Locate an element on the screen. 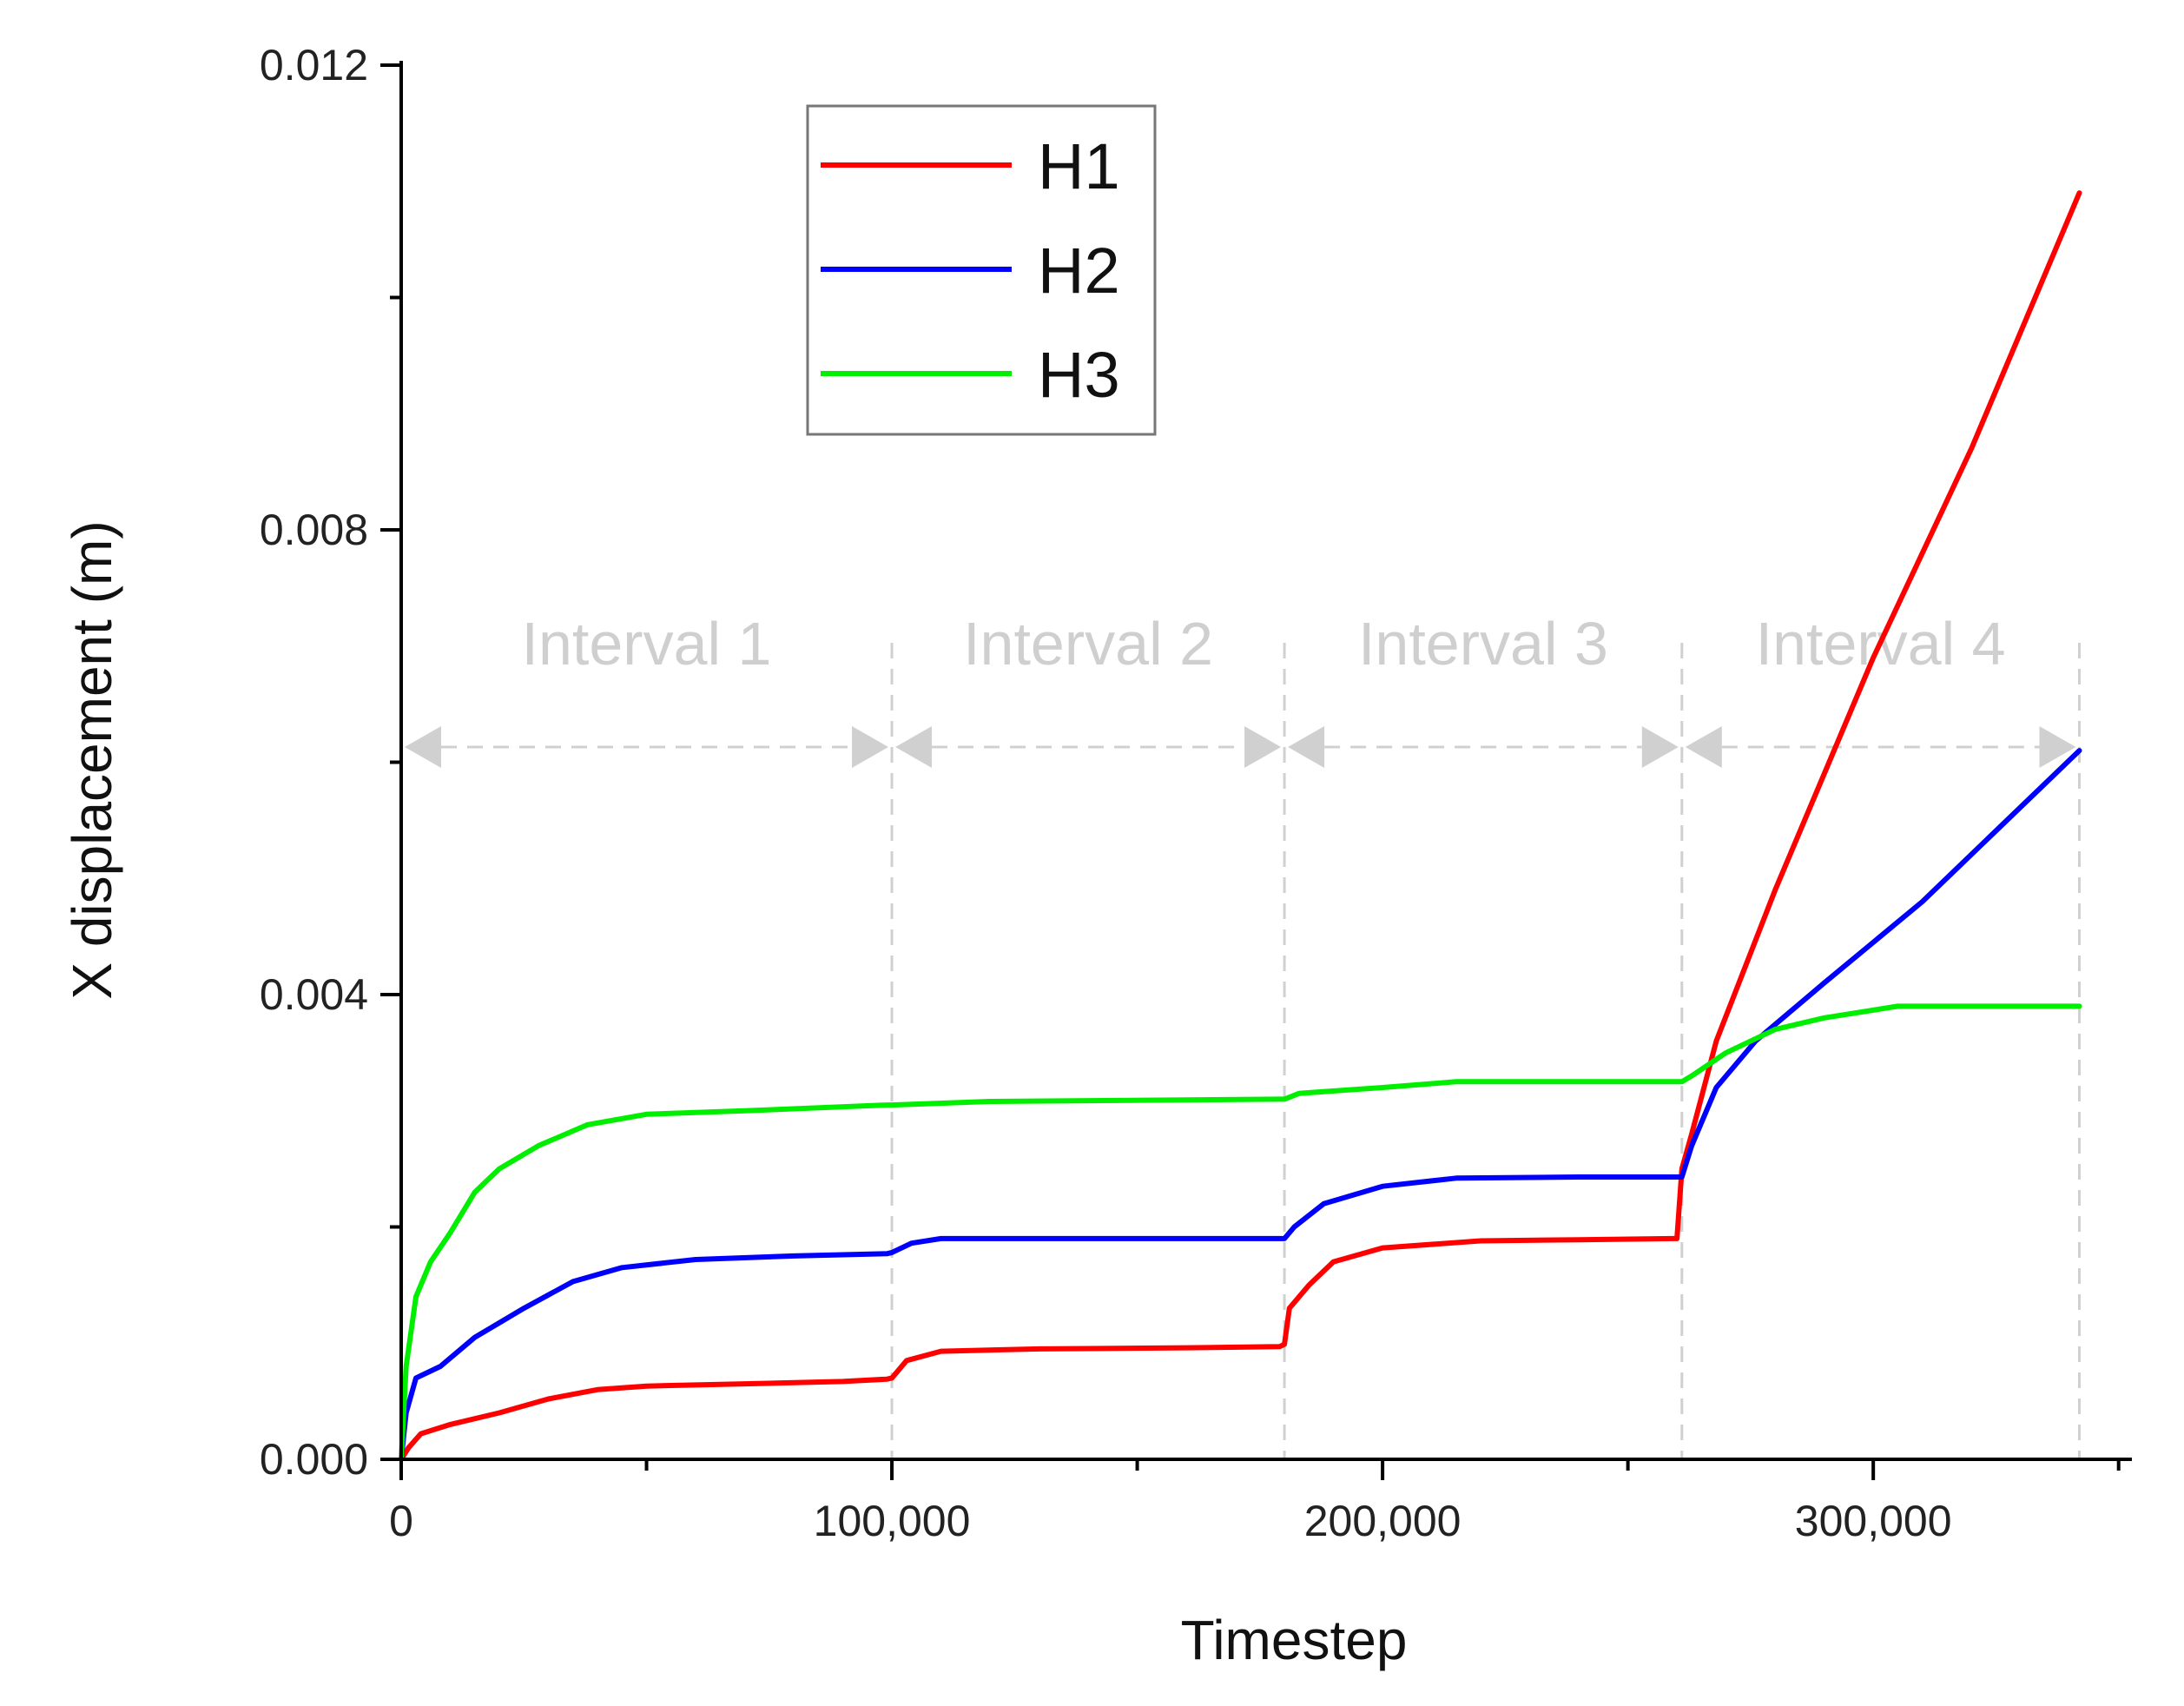 Image resolution: width=2184 pixels, height=1706 pixels. x-tick-label: 200,000 is located at coordinates (1382, 1521).